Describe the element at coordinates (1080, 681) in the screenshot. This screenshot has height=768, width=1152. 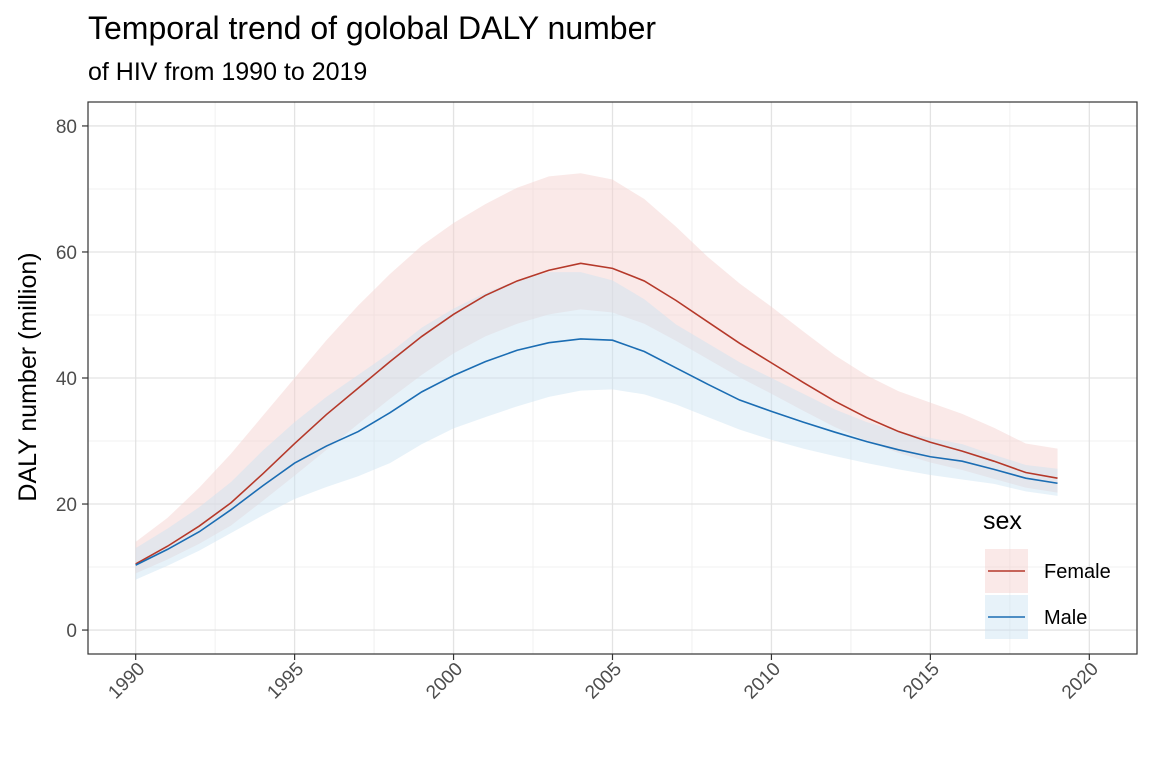
I see `x-tick-label: 2020` at that location.